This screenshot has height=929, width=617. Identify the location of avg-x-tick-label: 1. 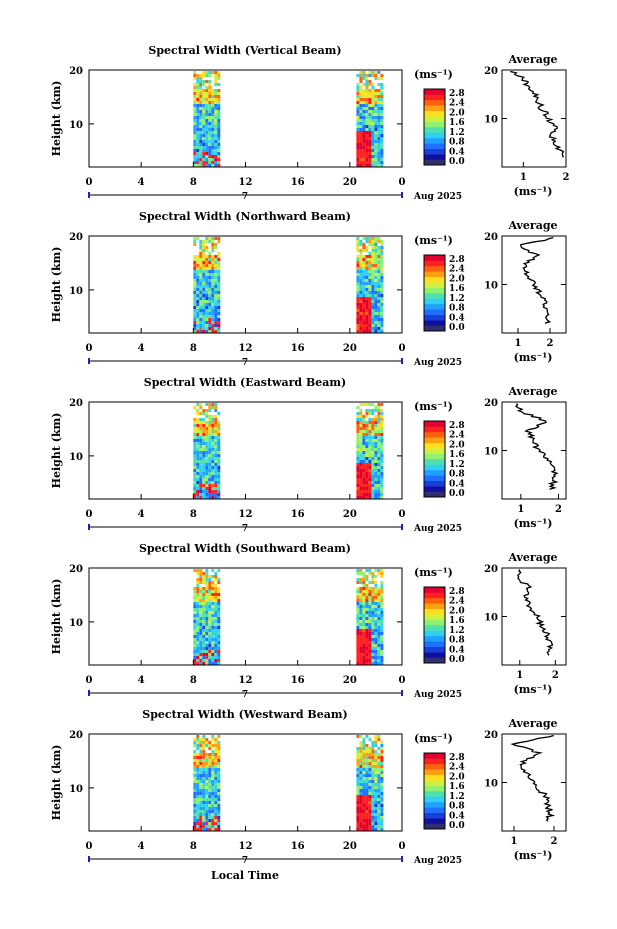
(514, 841).